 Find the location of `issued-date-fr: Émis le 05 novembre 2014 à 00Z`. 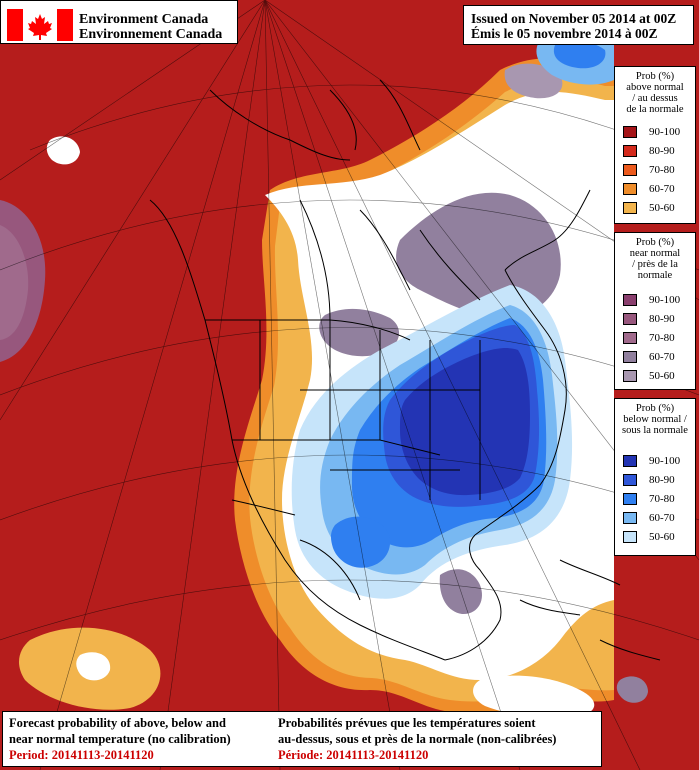

issued-date-fr: Émis le 05 novembre 2014 à 00Z is located at coordinates (564, 33).